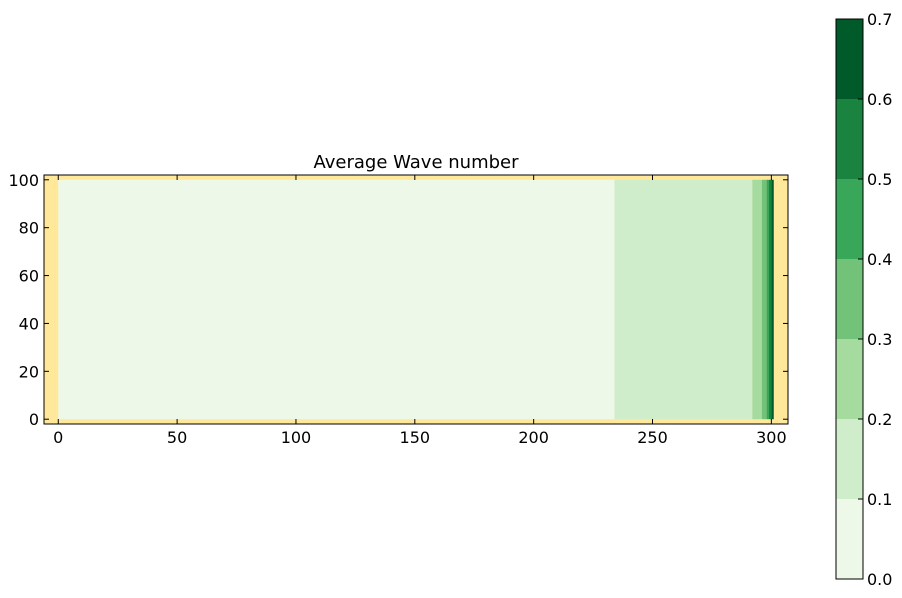 Image resolution: width=902 pixels, height=598 pixels. I want to click on x-tick-label-0: 0, so click(58, 437).